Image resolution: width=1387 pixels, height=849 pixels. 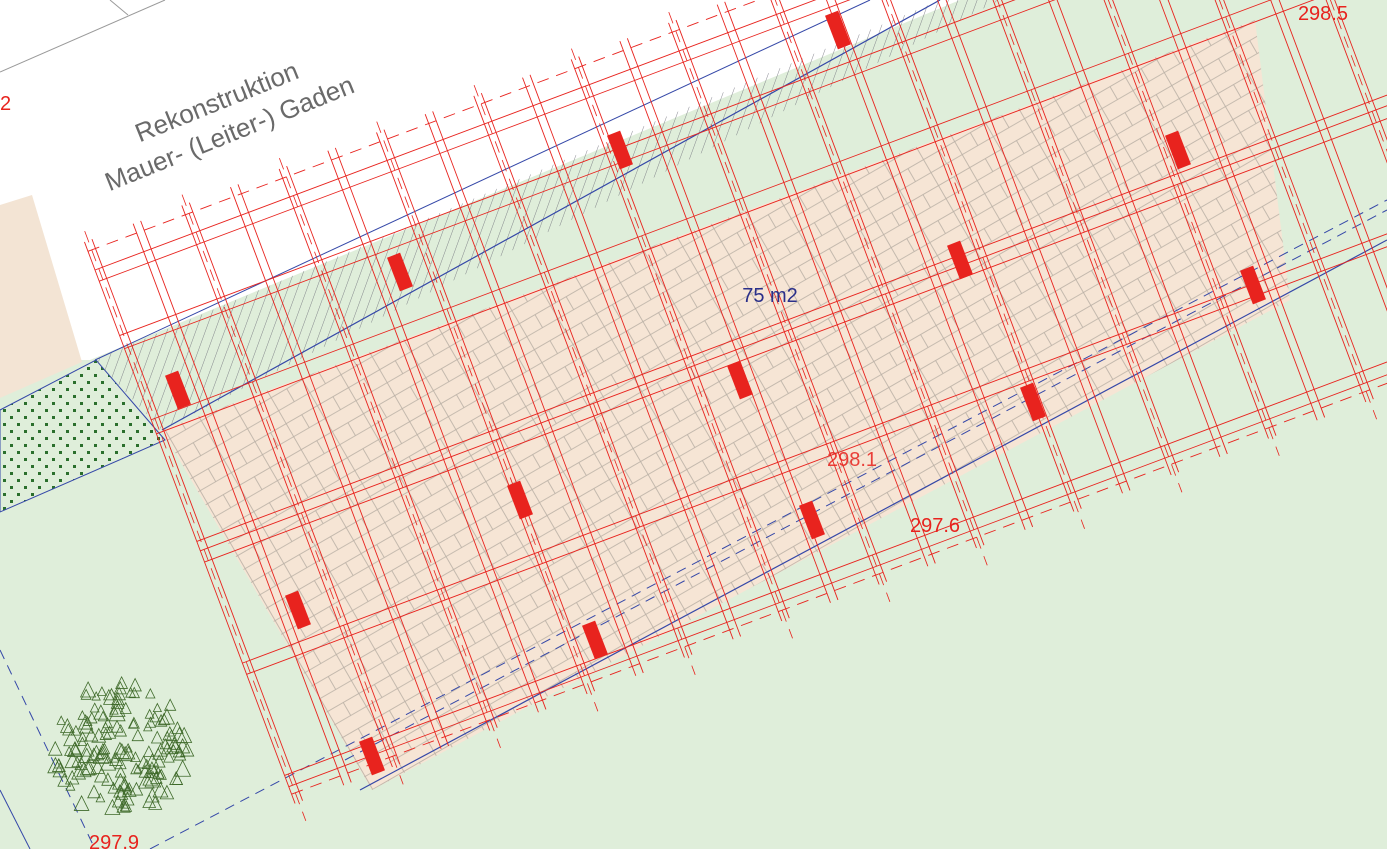 I want to click on area-label: 75 m2, so click(x=770, y=296).